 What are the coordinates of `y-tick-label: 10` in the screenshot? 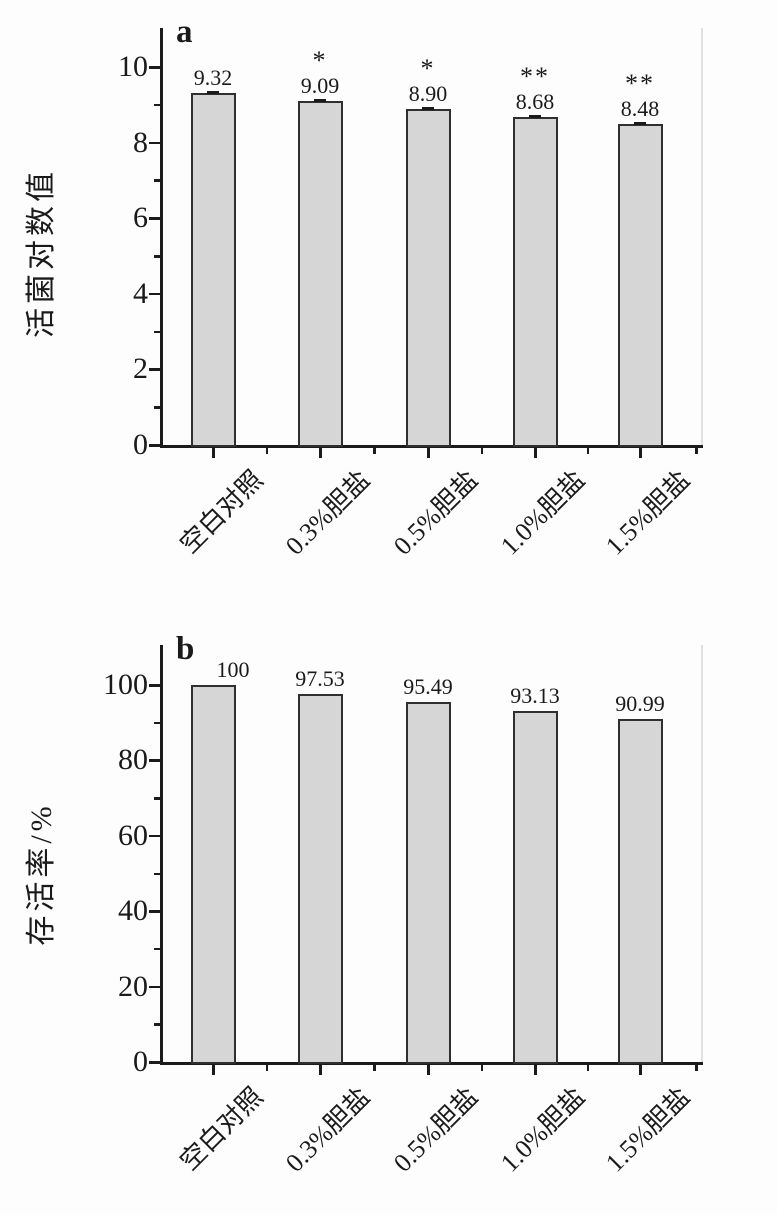 It's located at (133, 66).